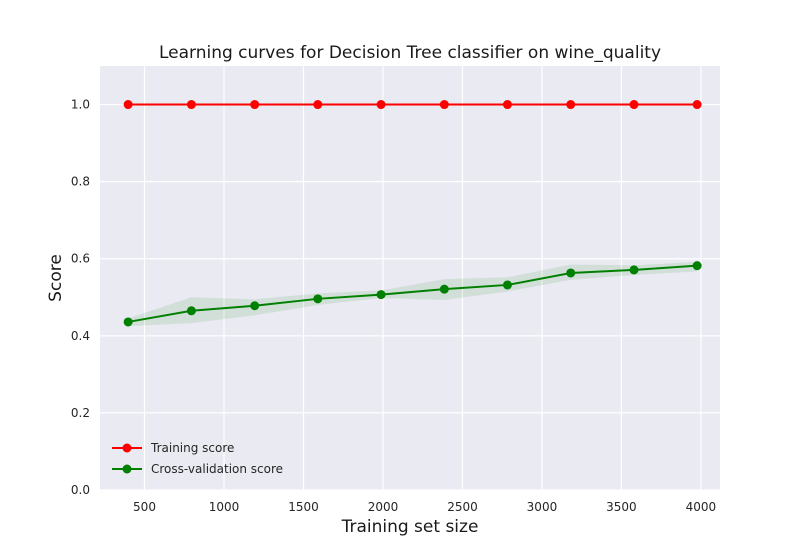  Describe the element at coordinates (80, 297) in the screenshot. I see `y-tick-labels: 0.0 0.2 0.4 0.6 0.8 1.0` at that location.